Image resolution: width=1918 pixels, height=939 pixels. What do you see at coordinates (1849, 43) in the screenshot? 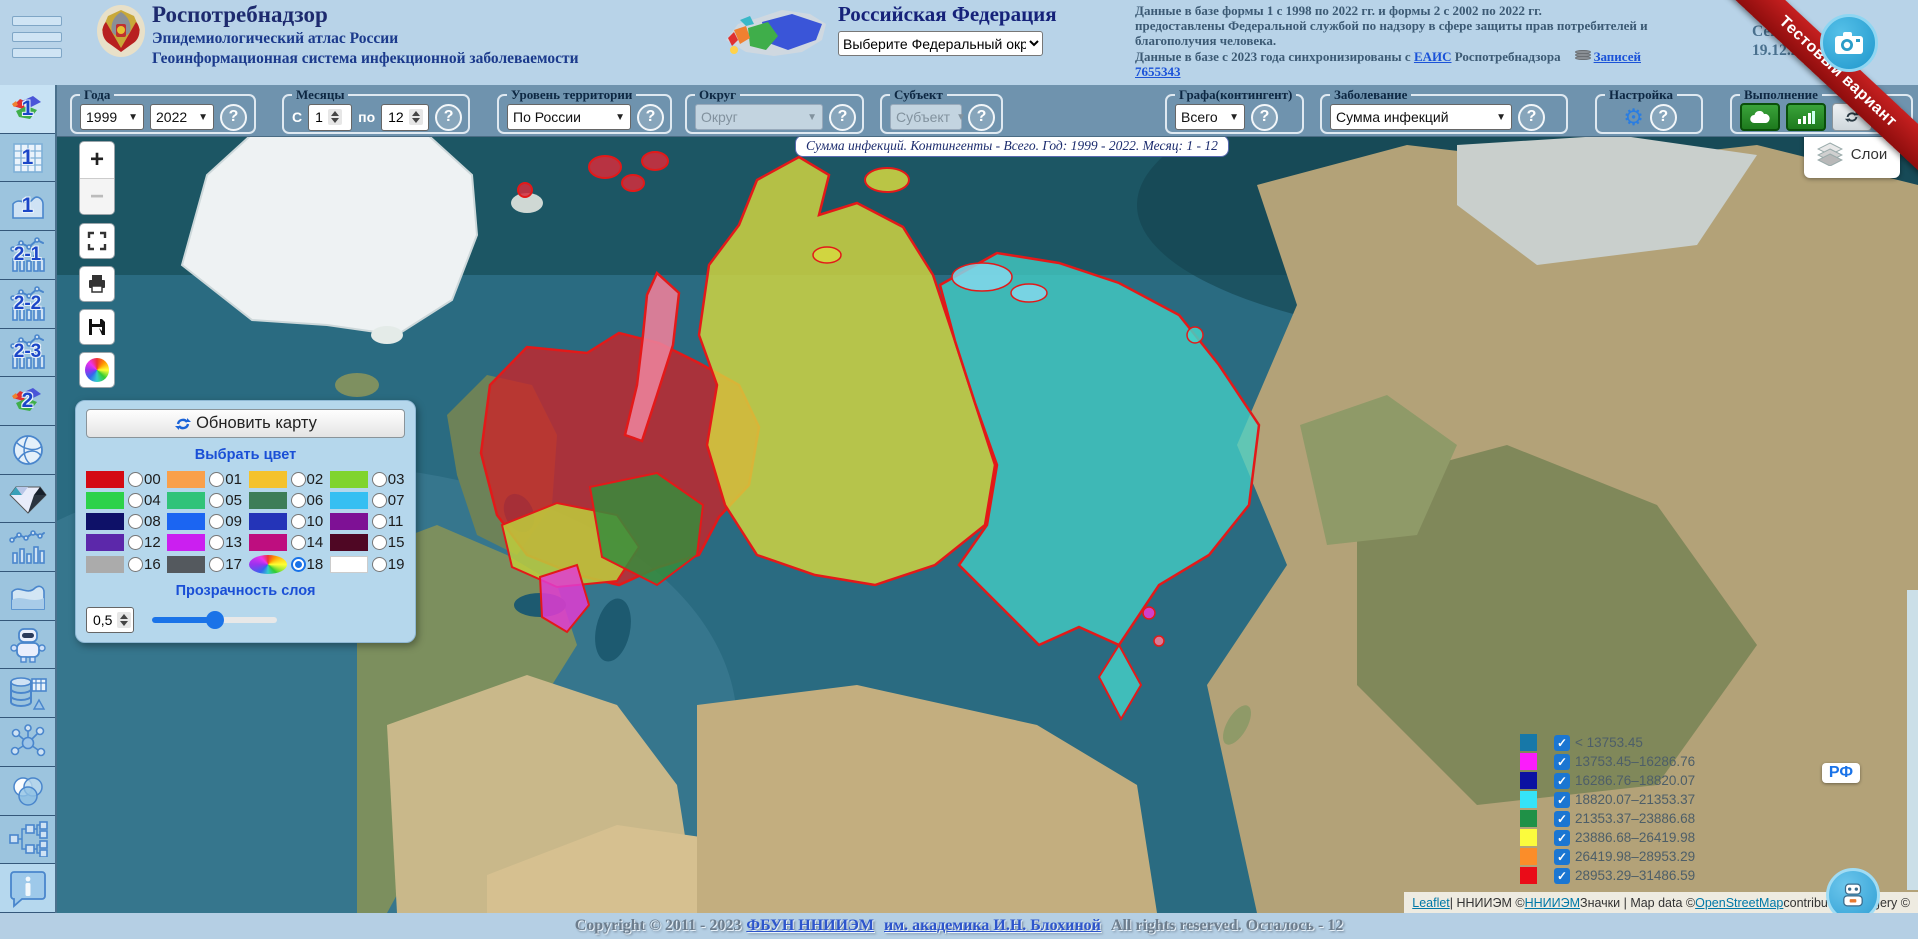
I see `screenshot-camera-button` at bounding box center [1849, 43].